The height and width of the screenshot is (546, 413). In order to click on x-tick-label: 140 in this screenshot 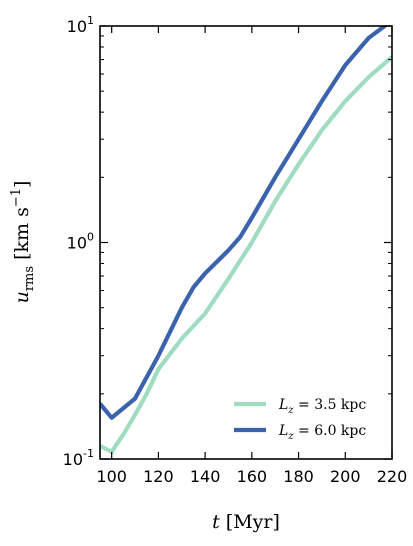, I will do `click(205, 476)`.